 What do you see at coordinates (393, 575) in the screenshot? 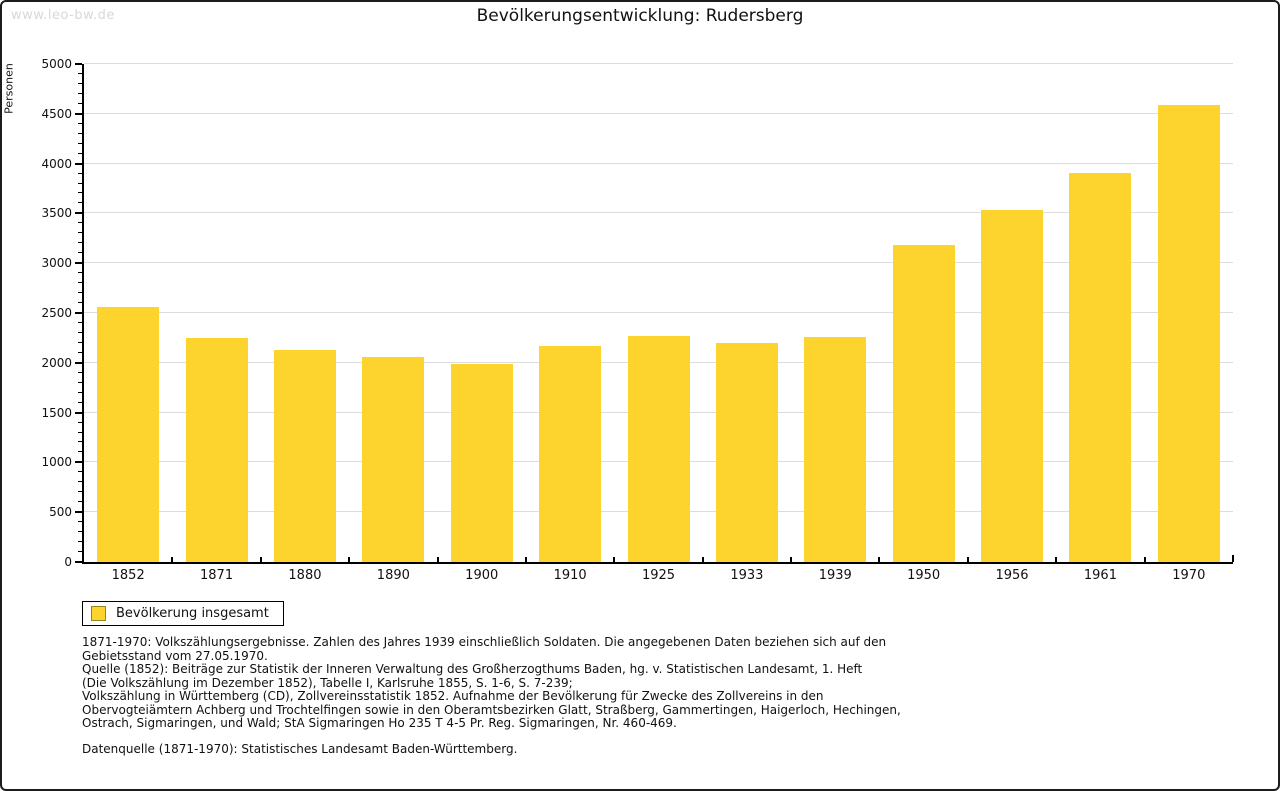
I see `x-tick-label: 1890` at bounding box center [393, 575].